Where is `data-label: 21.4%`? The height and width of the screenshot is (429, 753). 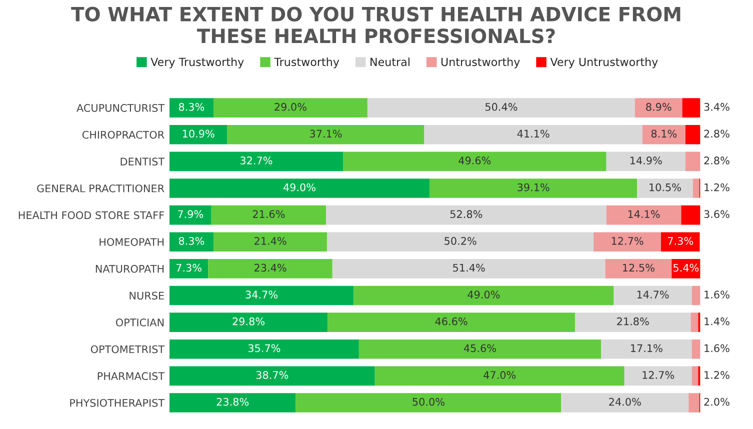 data-label: 21.4% is located at coordinates (270, 240).